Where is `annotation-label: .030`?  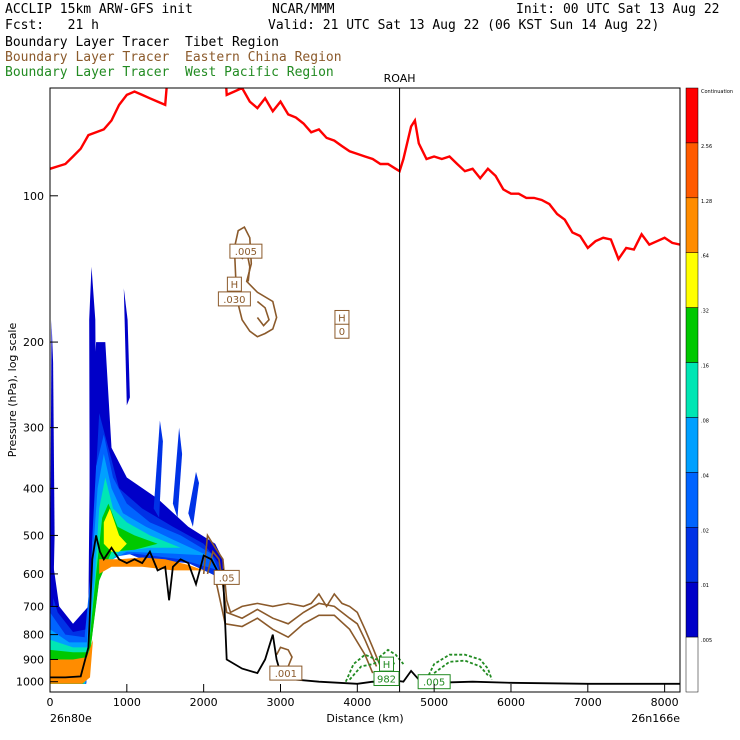 annotation-label: .030 is located at coordinates (234, 300).